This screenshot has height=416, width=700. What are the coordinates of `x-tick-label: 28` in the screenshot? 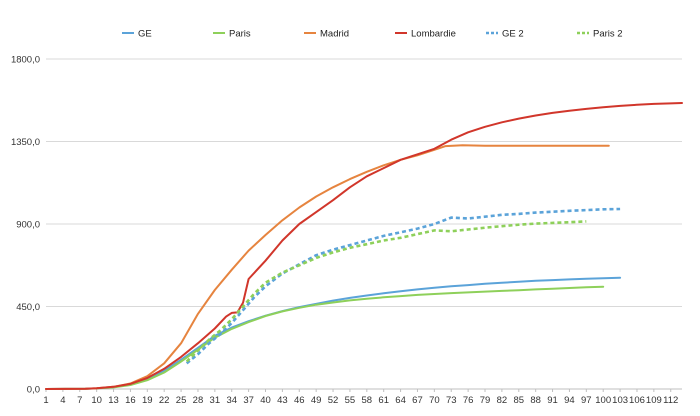 It's located at (198, 400).